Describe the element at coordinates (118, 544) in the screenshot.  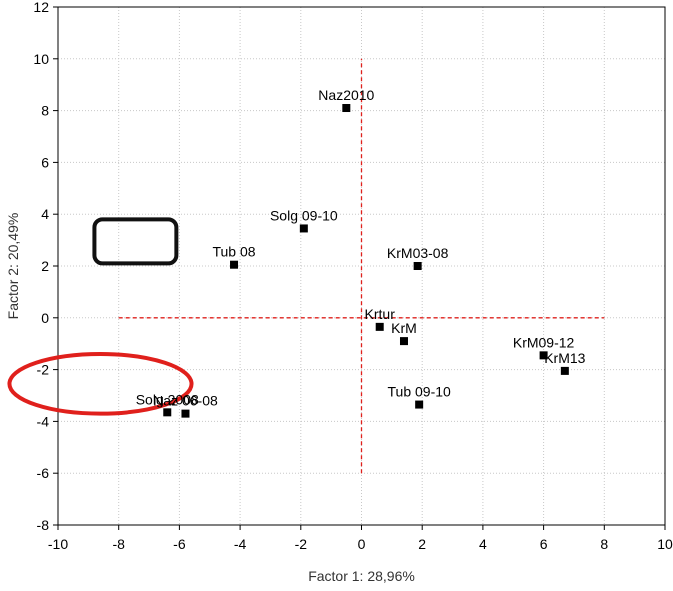
I see `x-tick-label: -8` at that location.